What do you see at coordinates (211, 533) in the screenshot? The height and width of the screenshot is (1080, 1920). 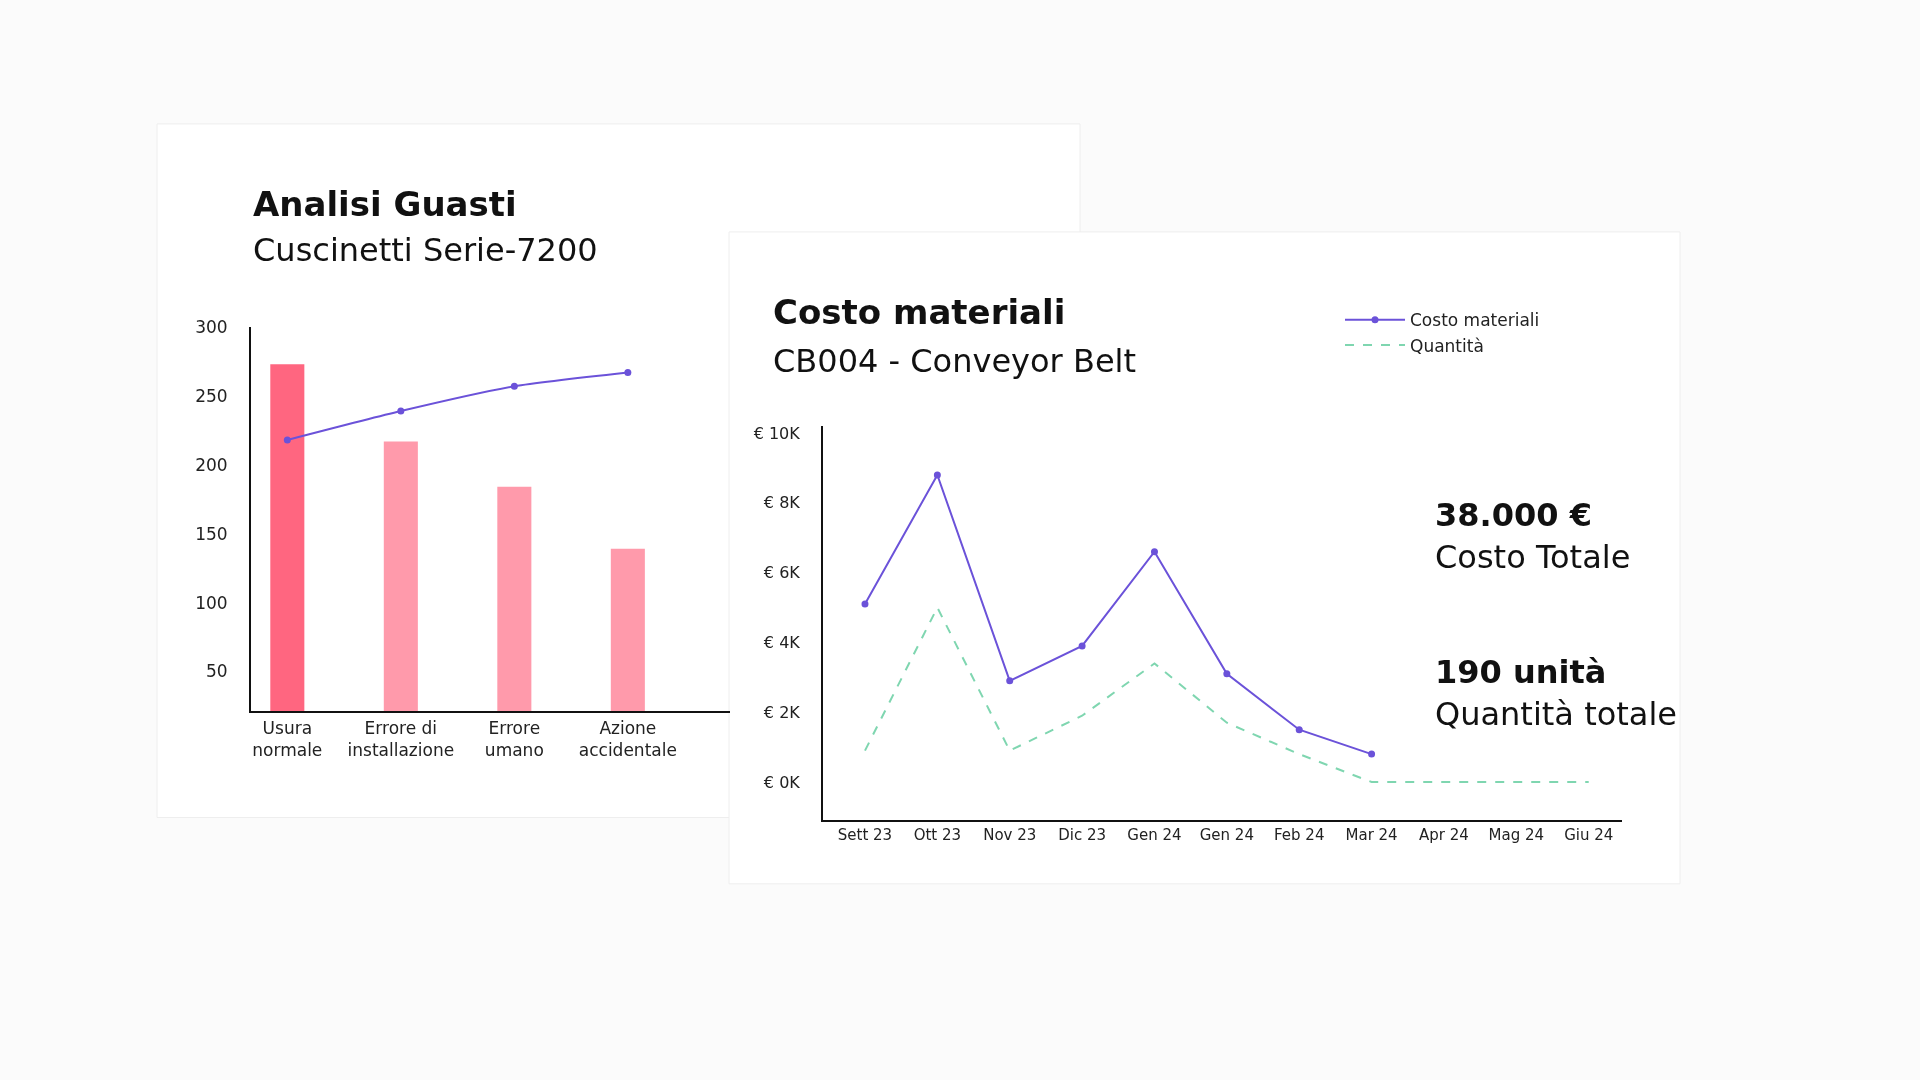 I see `y-tick-label: 150` at bounding box center [211, 533].